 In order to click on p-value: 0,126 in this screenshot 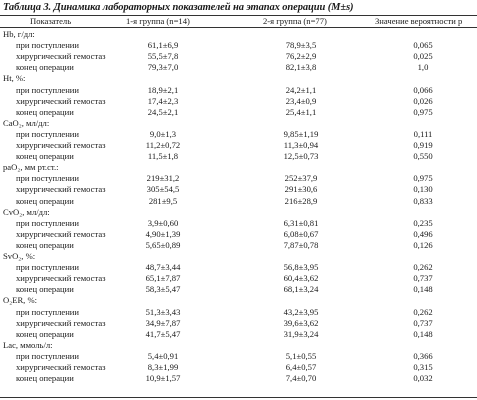, I will do `click(423, 244)`.